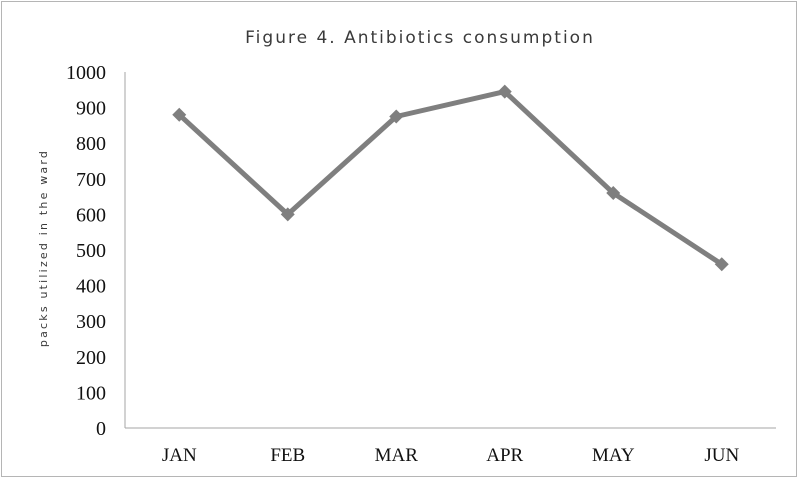 The width and height of the screenshot is (800, 480). Describe the element at coordinates (179, 455) in the screenshot. I see `x-tick-label: JAN` at that location.